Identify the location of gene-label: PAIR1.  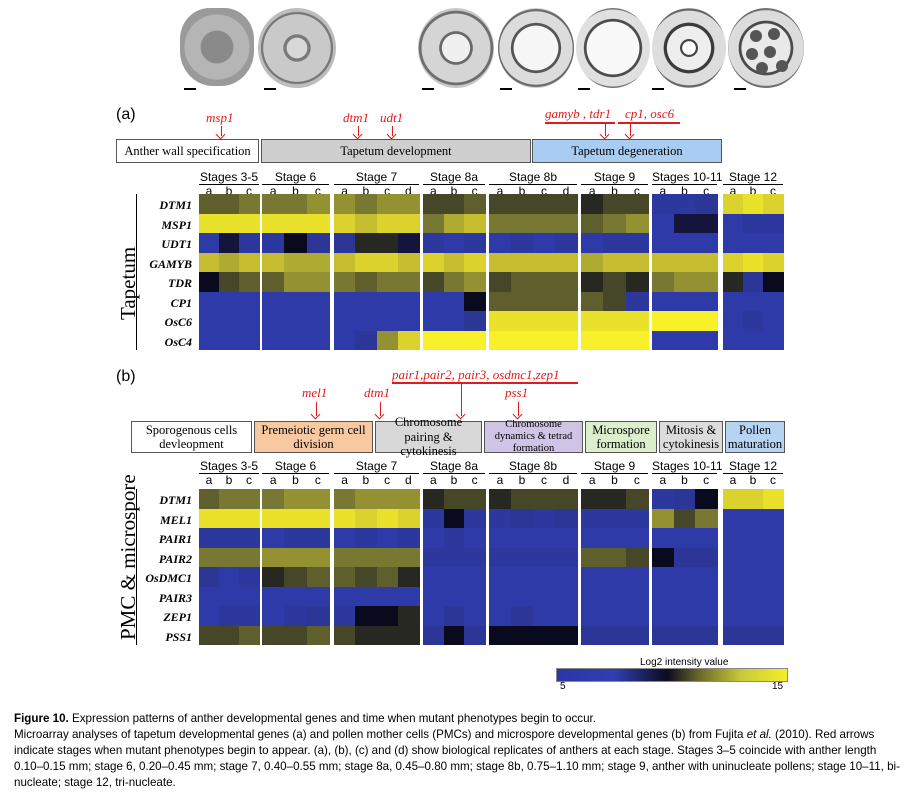
(175, 539).